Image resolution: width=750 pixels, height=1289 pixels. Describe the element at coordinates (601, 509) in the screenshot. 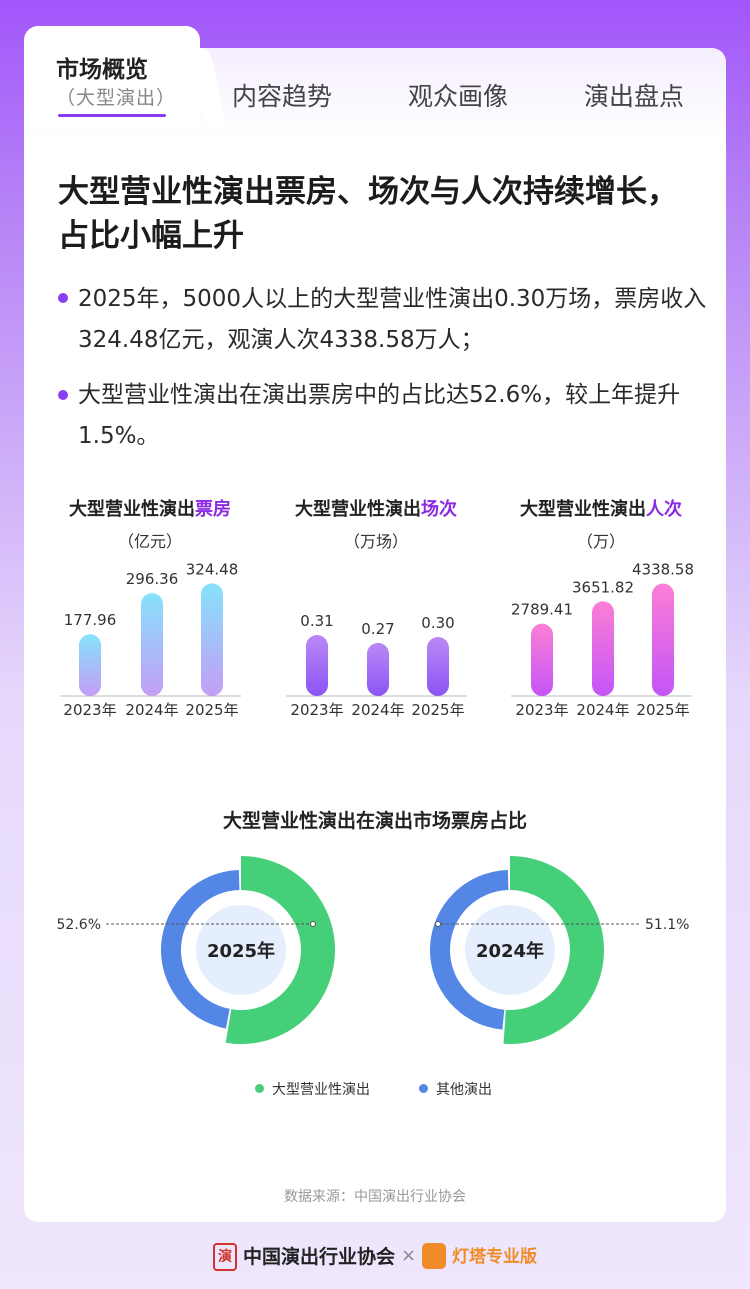

I see `chart-title-attendance: 大型营业性演出人次` at that location.